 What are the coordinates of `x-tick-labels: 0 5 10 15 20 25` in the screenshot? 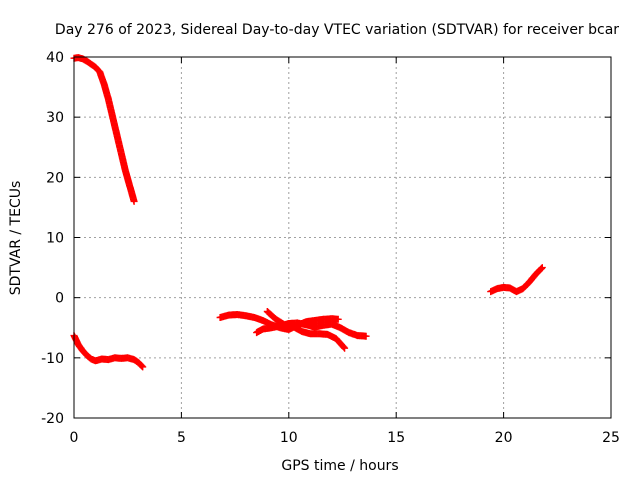 It's located at (345, 438).